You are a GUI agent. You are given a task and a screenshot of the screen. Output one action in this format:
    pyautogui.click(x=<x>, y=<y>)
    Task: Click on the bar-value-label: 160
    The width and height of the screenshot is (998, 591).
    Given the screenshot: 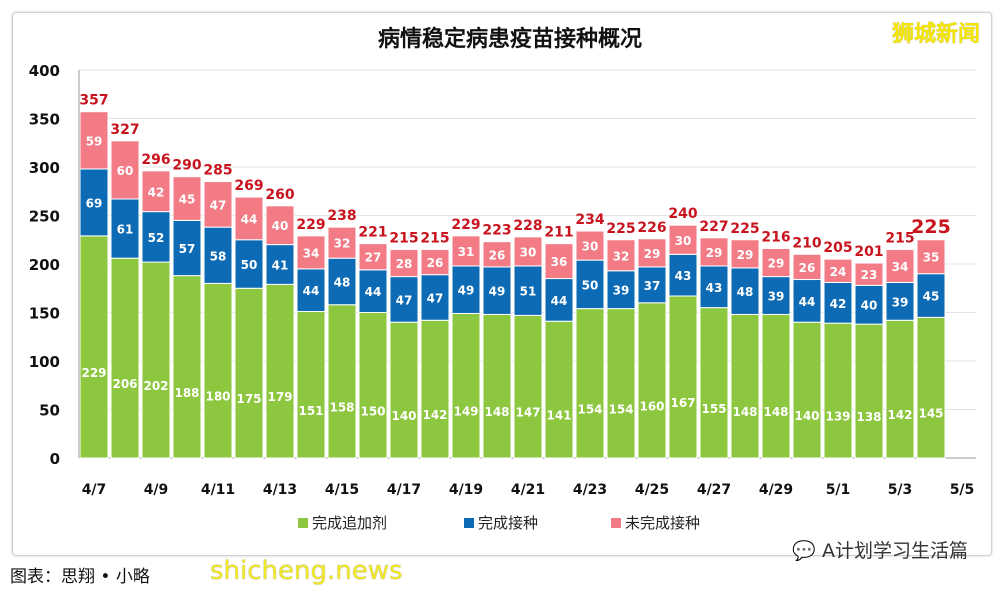 What is the action you would take?
    pyautogui.click(x=651, y=406)
    